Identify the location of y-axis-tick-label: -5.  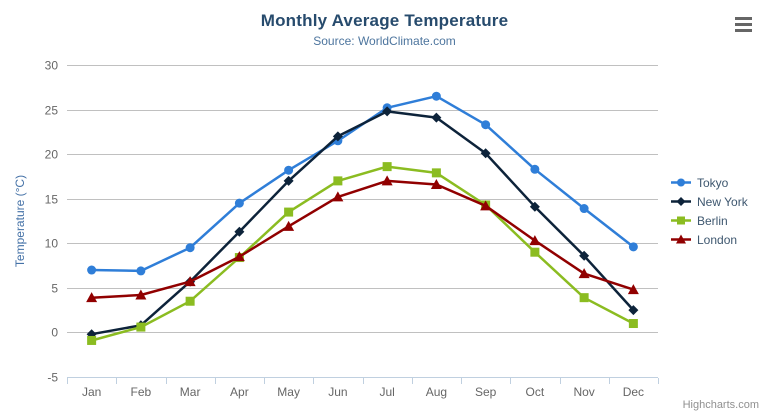
(52, 378).